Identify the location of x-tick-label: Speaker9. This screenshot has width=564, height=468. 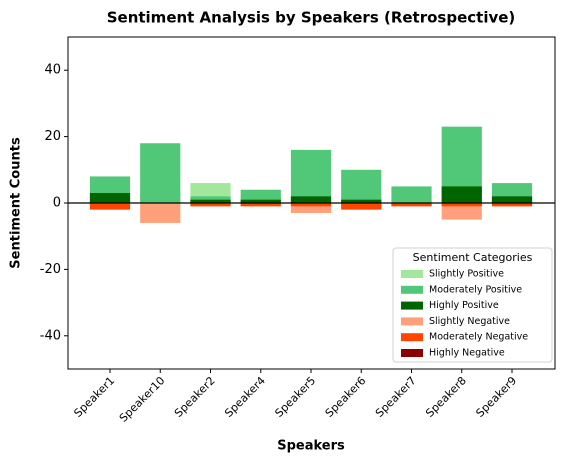
(496, 397).